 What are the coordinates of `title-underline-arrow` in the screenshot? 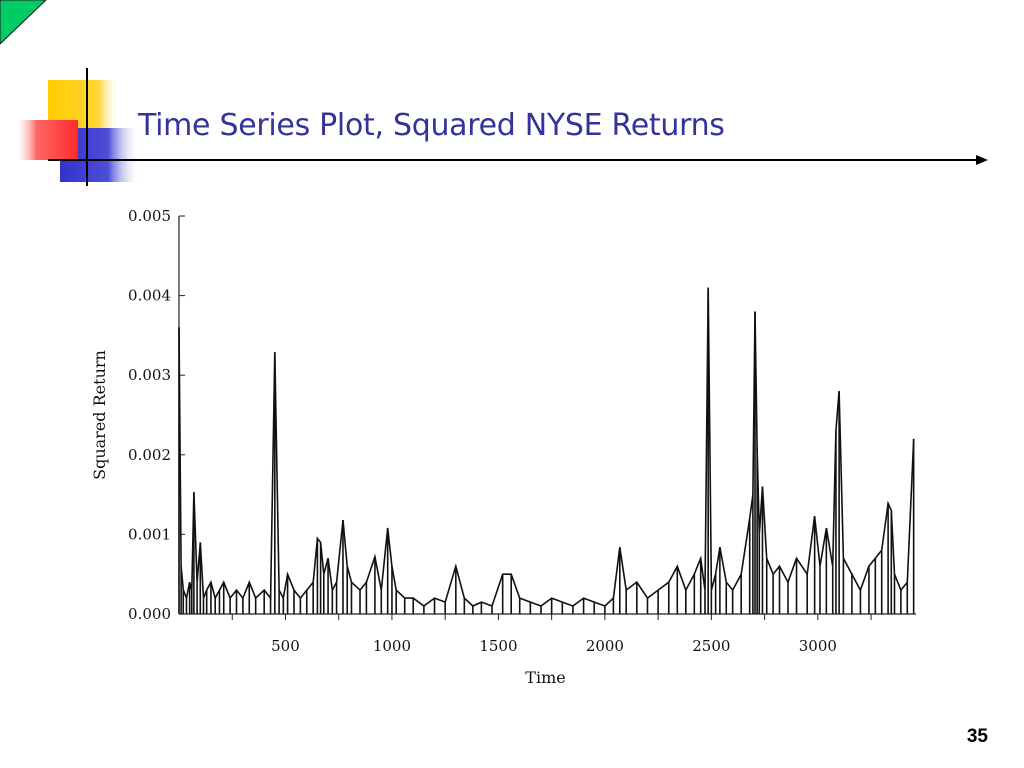 It's located at (518, 160).